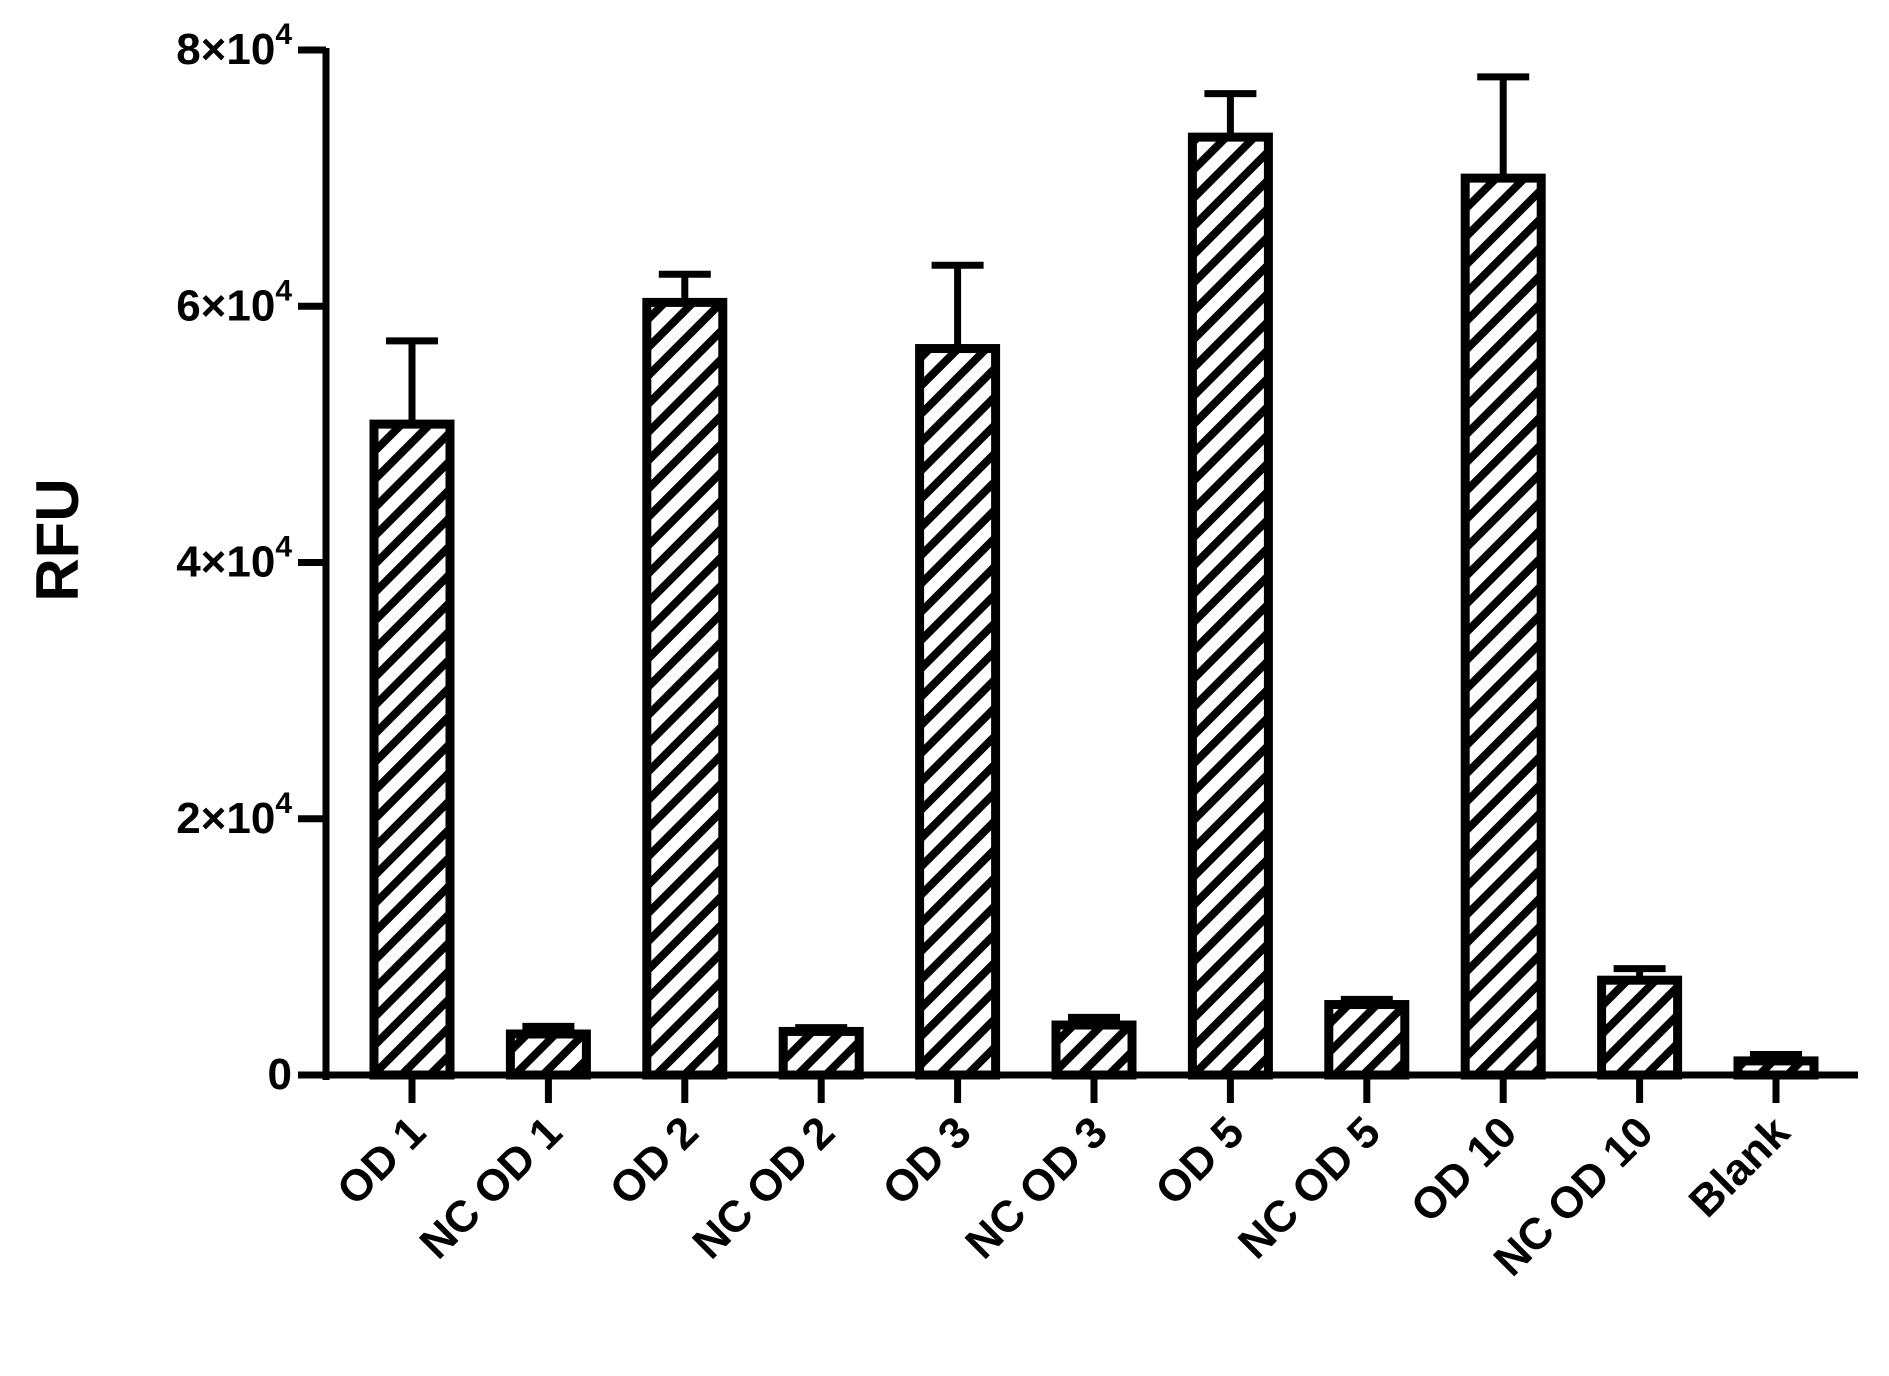  Describe the element at coordinates (491, 1187) in the screenshot. I see `category-label: NC OD 1` at that location.